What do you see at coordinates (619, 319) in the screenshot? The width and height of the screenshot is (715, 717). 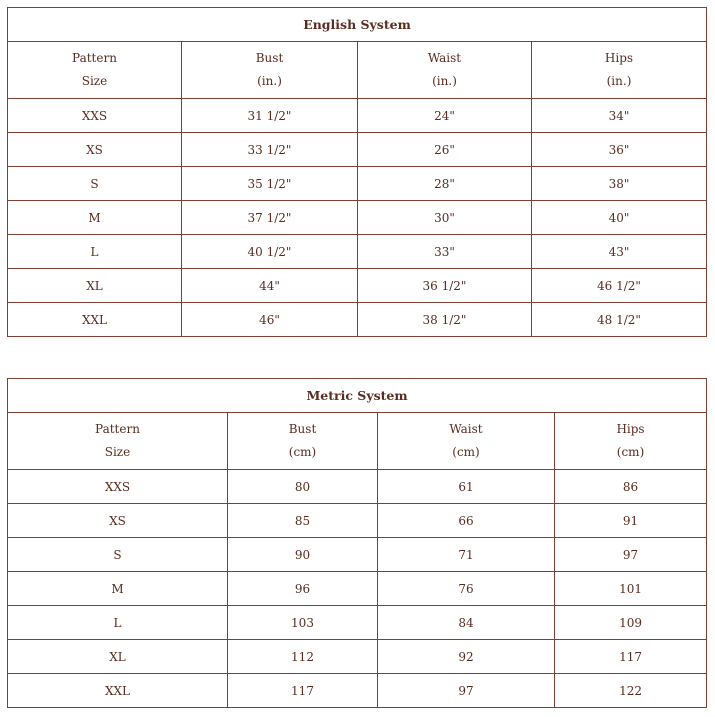 I see `table-cell: 48 1/2"` at bounding box center [619, 319].